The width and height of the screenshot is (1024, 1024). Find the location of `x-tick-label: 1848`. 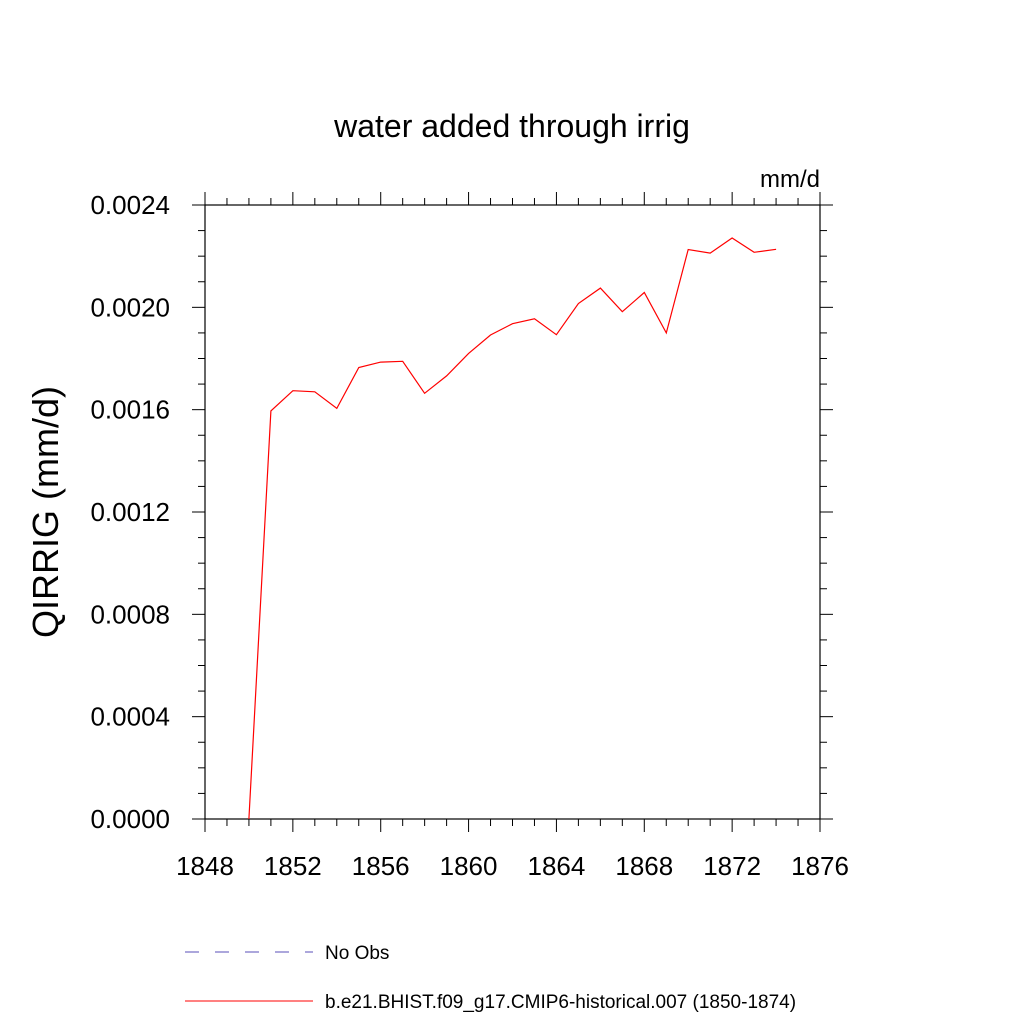

x-tick-label: 1848 is located at coordinates (205, 866).